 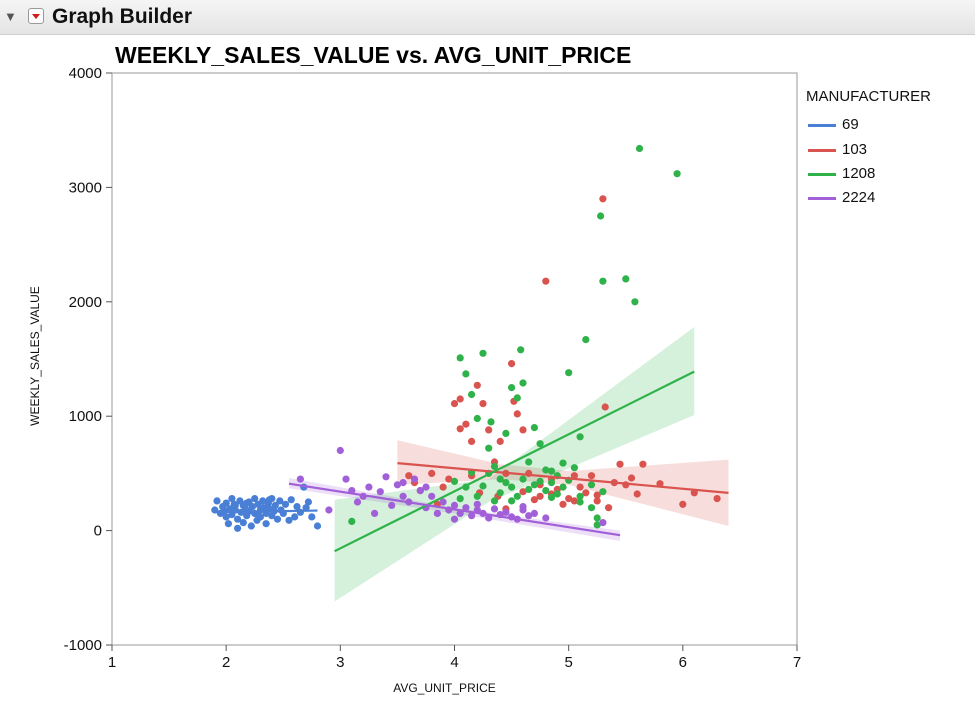 I want to click on series-2224-points, so click(x=451, y=486).